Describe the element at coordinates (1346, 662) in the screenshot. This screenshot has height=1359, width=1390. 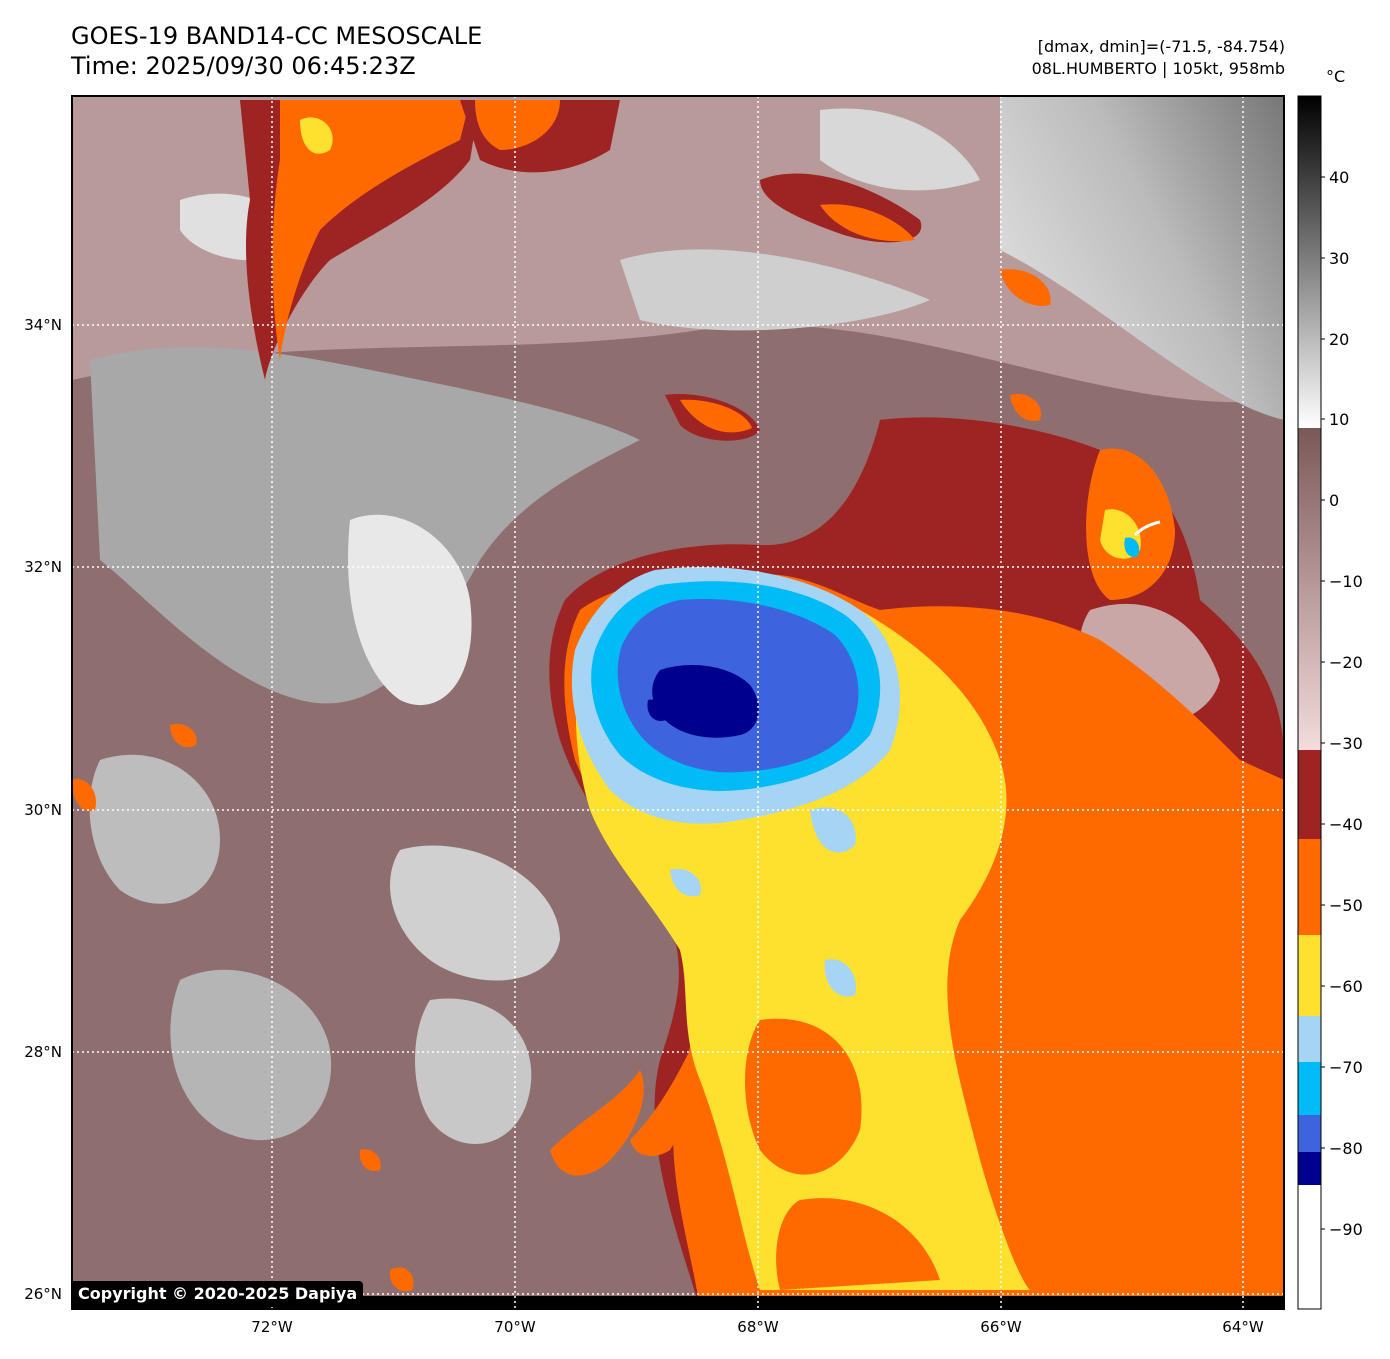
I see `colorbar-tick: −20` at that location.